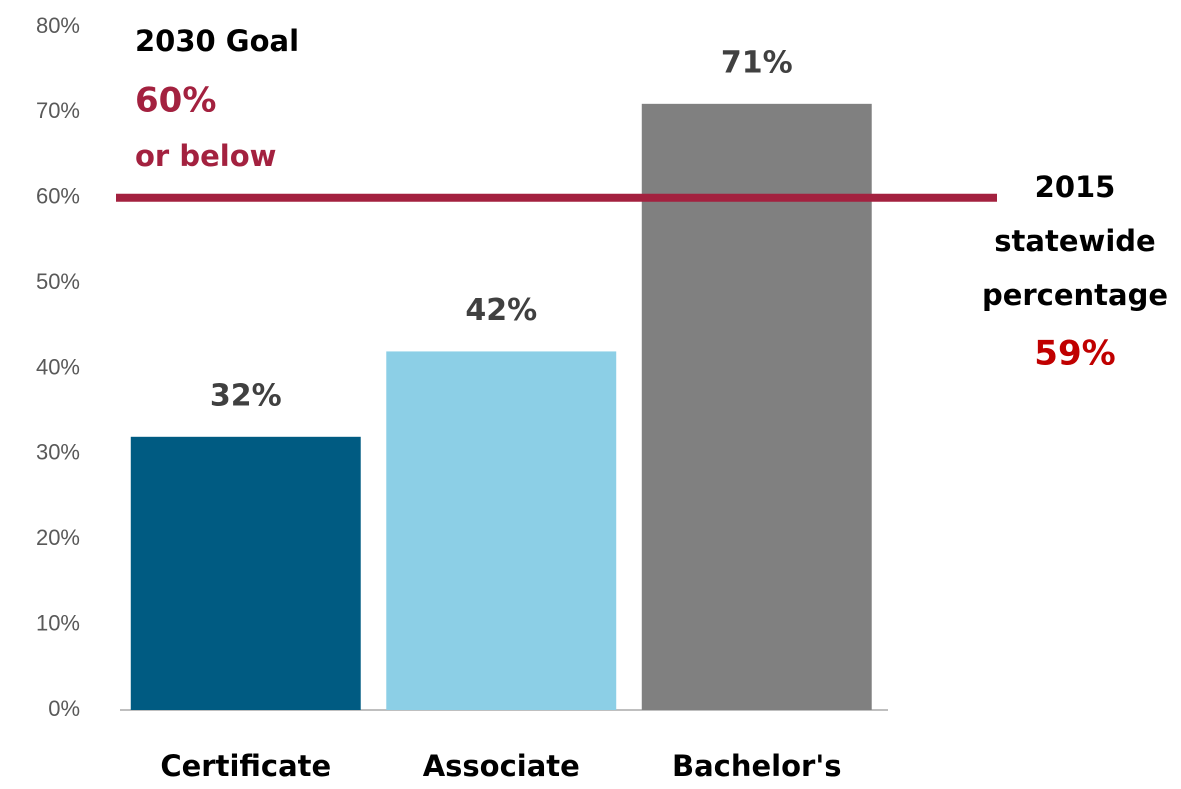 This screenshot has height=789, width=1181. Describe the element at coordinates (245, 766) in the screenshot. I see `x-tick-label: Certificate` at that location.